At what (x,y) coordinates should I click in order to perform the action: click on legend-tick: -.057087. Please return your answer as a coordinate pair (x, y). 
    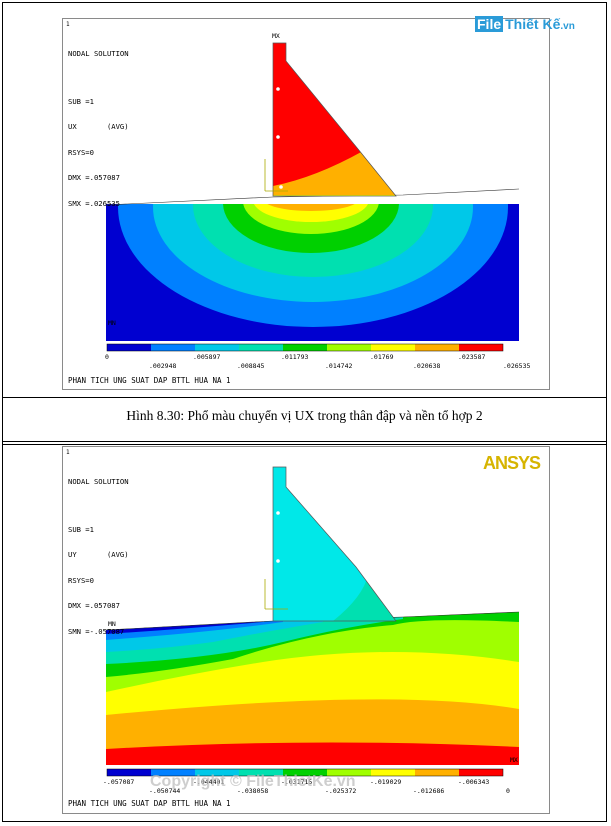
    Looking at the image, I should click on (119, 782).